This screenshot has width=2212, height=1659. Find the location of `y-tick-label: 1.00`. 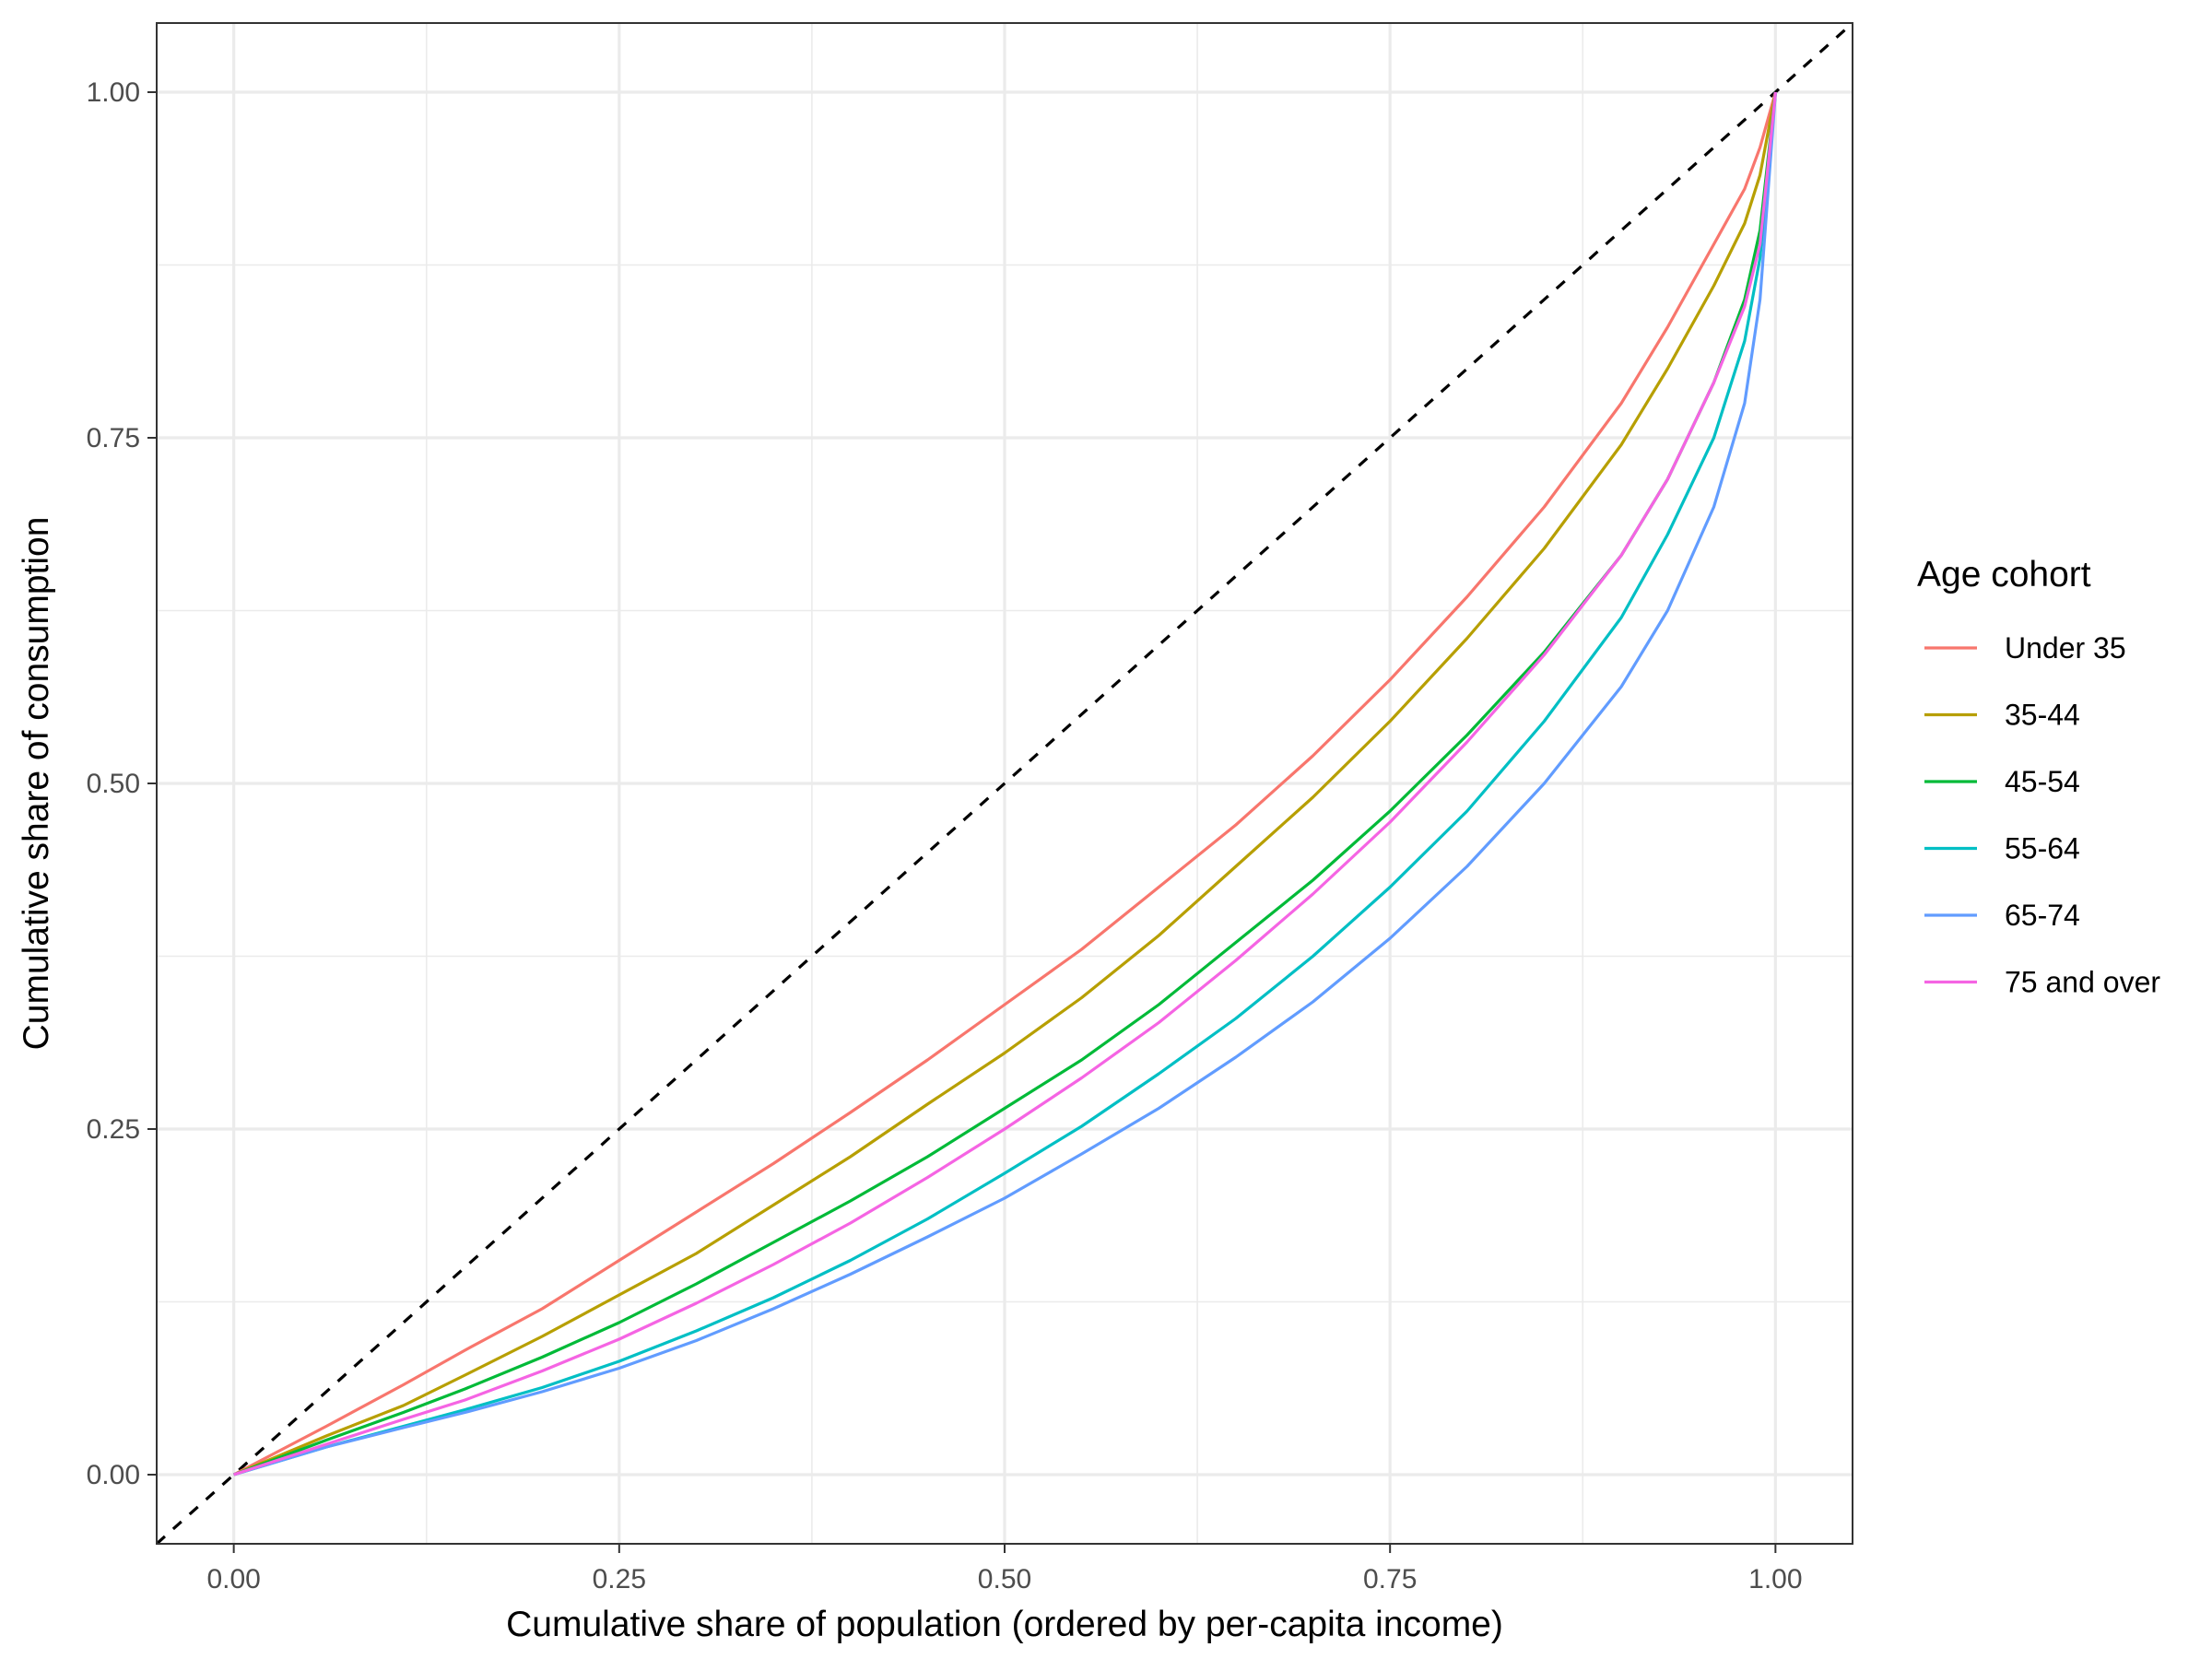

y-tick-label: 1.00 is located at coordinates (113, 92).